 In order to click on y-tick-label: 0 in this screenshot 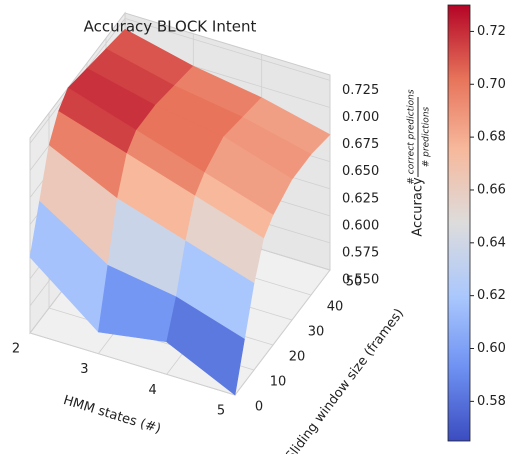, I will do `click(259, 407)`.